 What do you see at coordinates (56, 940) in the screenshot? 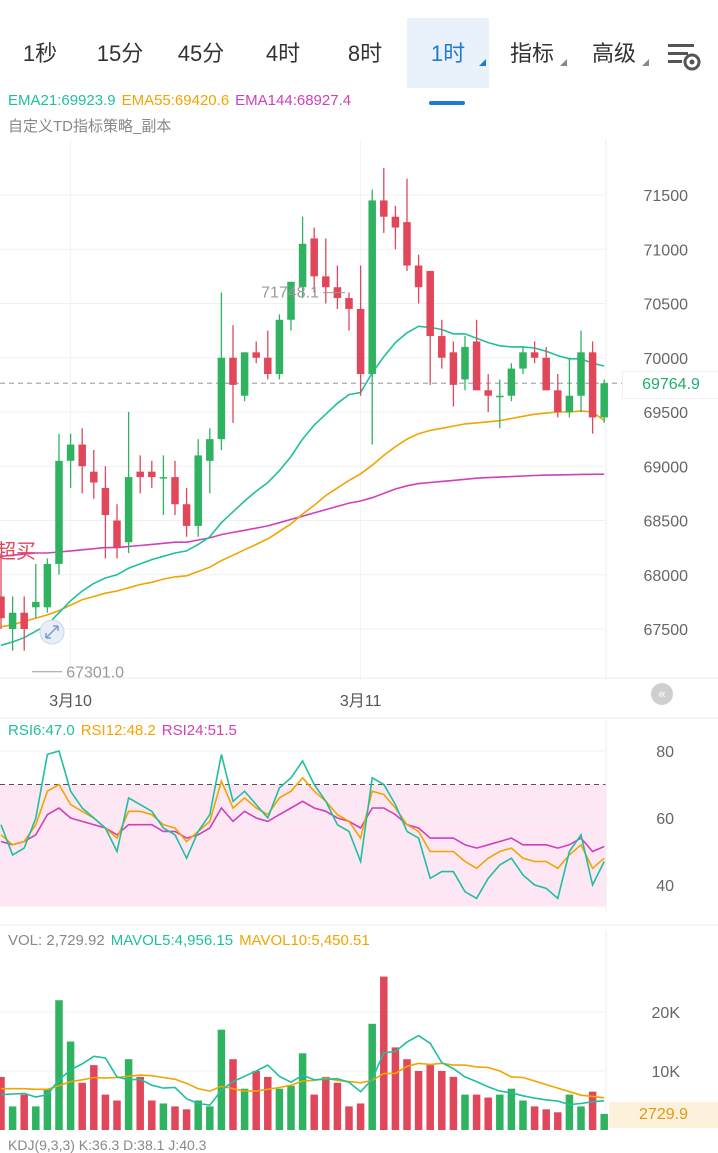
I see `vol-value: VOL: 2,729.92` at bounding box center [56, 940].